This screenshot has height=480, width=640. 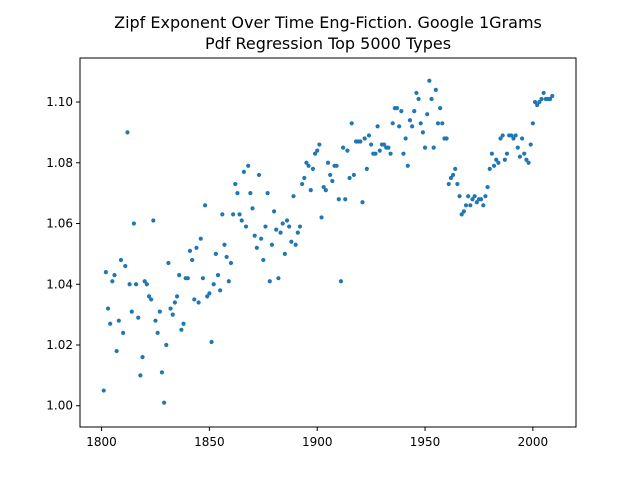 I want to click on x-tick-label: 1850, so click(x=209, y=442).